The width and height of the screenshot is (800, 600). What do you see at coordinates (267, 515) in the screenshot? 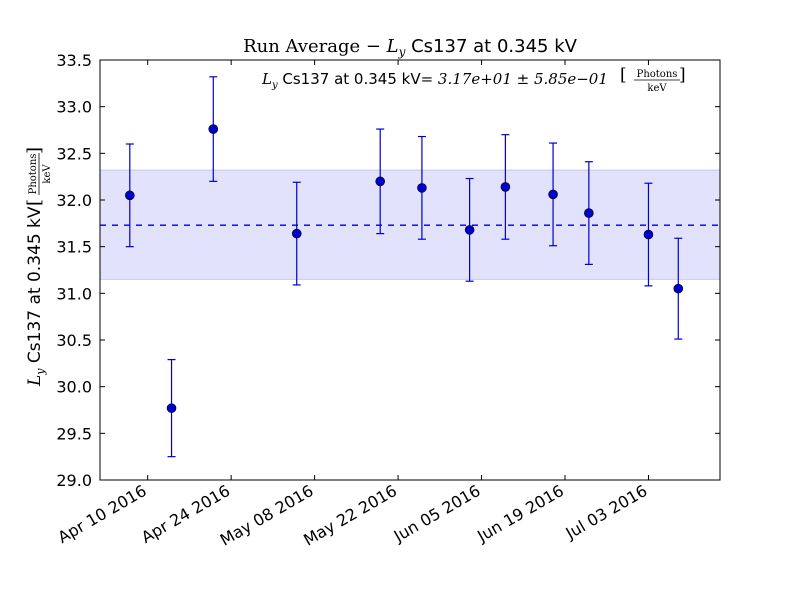
I see `x-tick-label: May 08 2016` at bounding box center [267, 515].